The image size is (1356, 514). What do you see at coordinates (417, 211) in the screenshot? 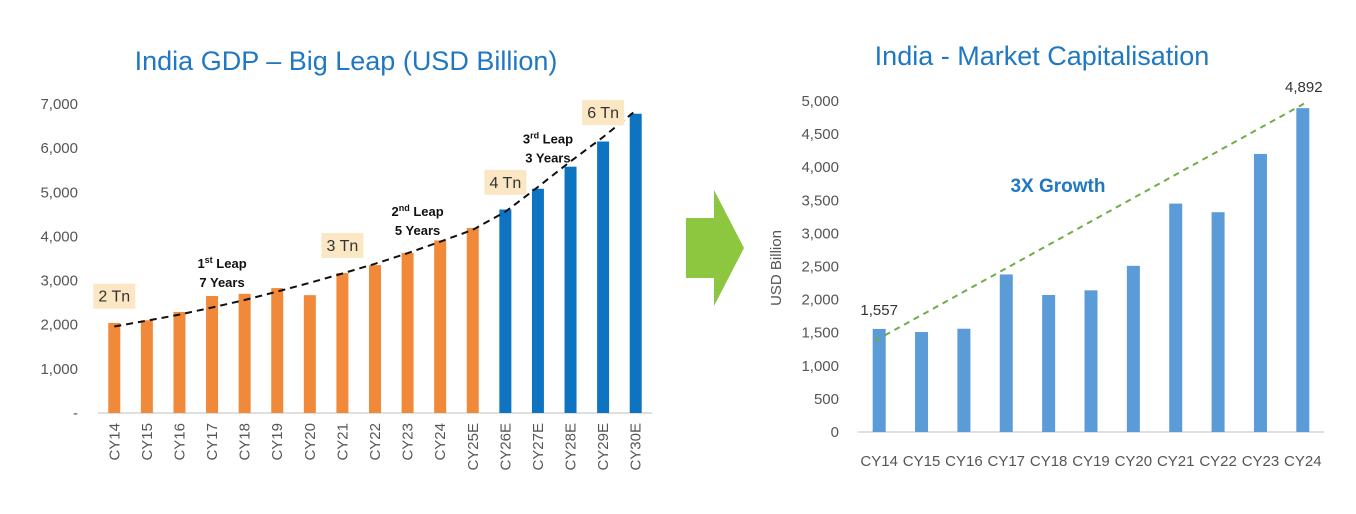
I see `leap-title: 2nd Leap` at bounding box center [417, 211].